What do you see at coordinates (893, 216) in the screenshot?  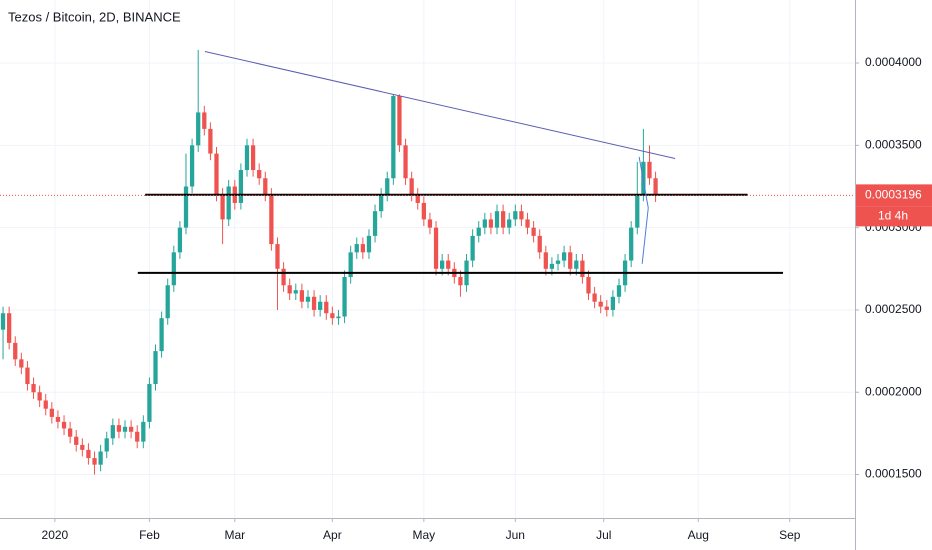 I see `countdown-label: 1d 4h` at bounding box center [893, 216].